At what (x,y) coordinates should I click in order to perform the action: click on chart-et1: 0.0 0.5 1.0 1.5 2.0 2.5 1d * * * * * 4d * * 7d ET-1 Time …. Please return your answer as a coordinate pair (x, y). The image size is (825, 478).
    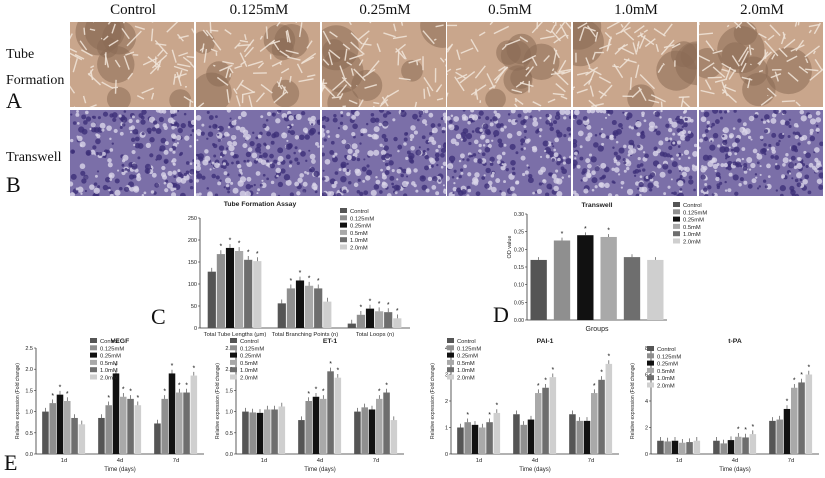
    Looking at the image, I should click on (309, 405).